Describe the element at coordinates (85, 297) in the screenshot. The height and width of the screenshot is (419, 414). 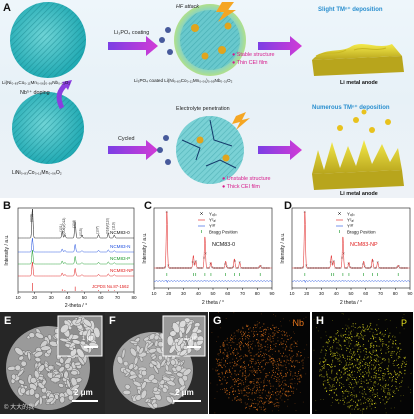
I see `x-tick-label-4: 50` at that location.